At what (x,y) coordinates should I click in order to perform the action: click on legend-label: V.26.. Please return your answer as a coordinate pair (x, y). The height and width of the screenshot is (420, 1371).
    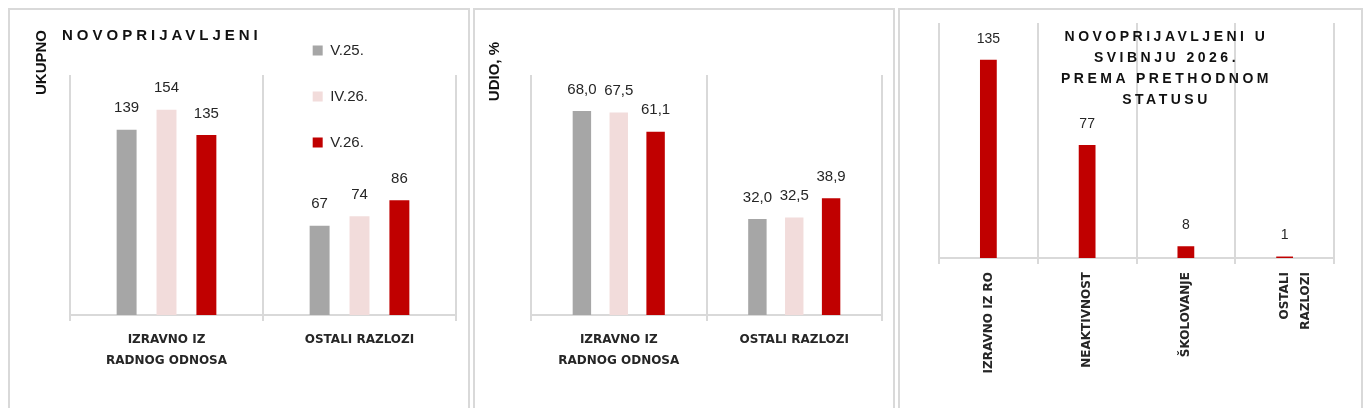
    Looking at the image, I should click on (347, 141).